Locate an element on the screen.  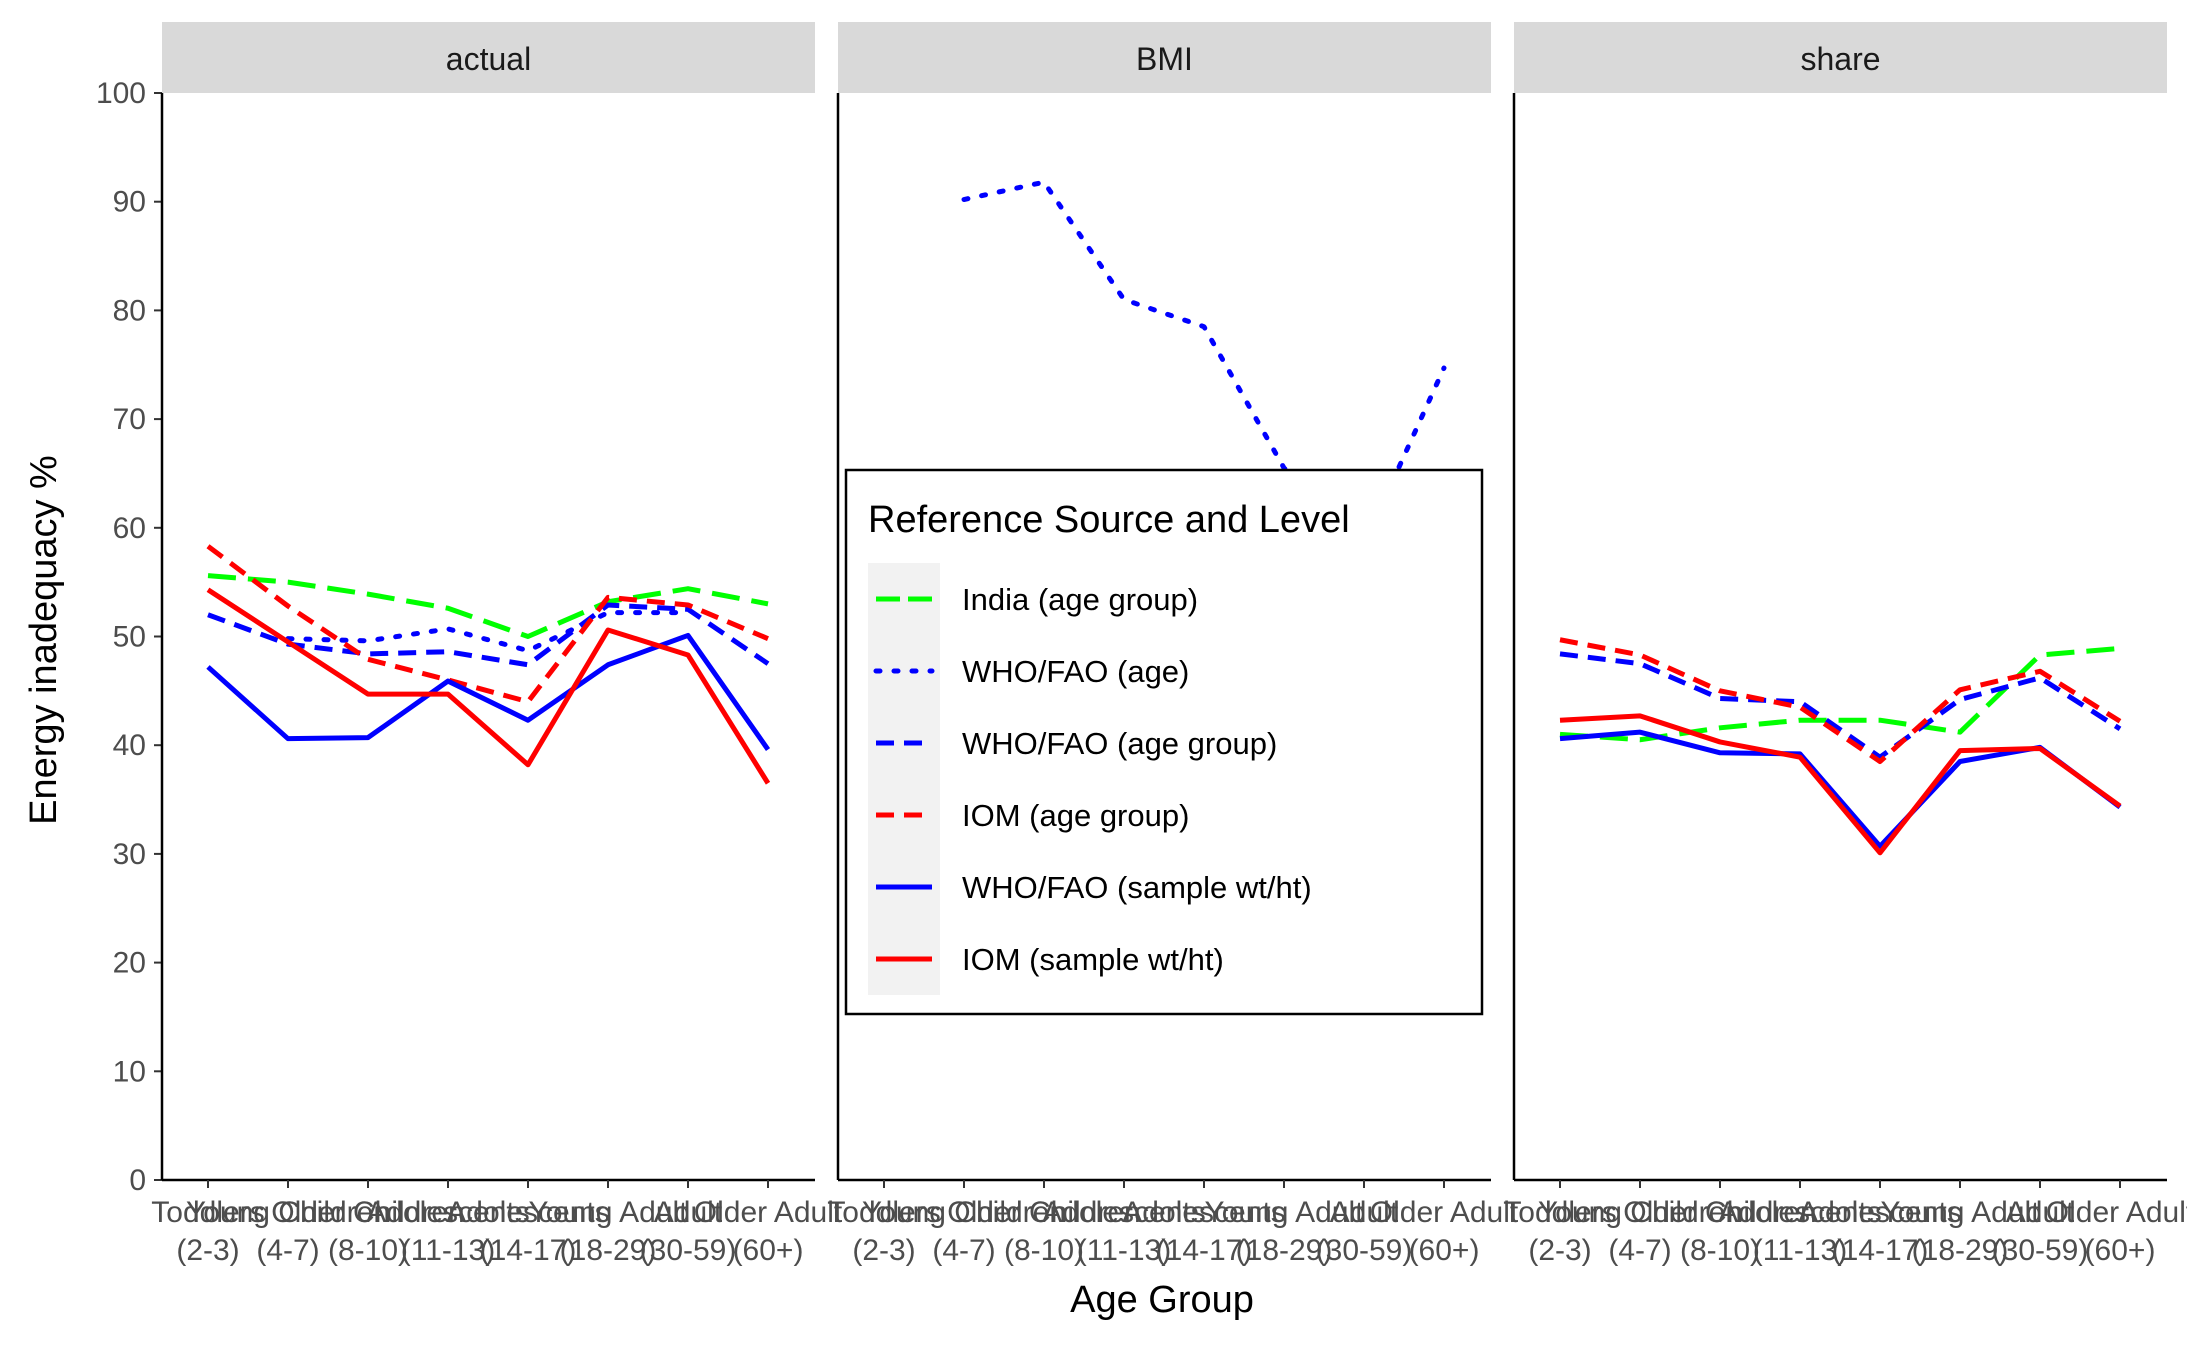
legend-title: Reference Source and Level is located at coordinates (1109, 520).